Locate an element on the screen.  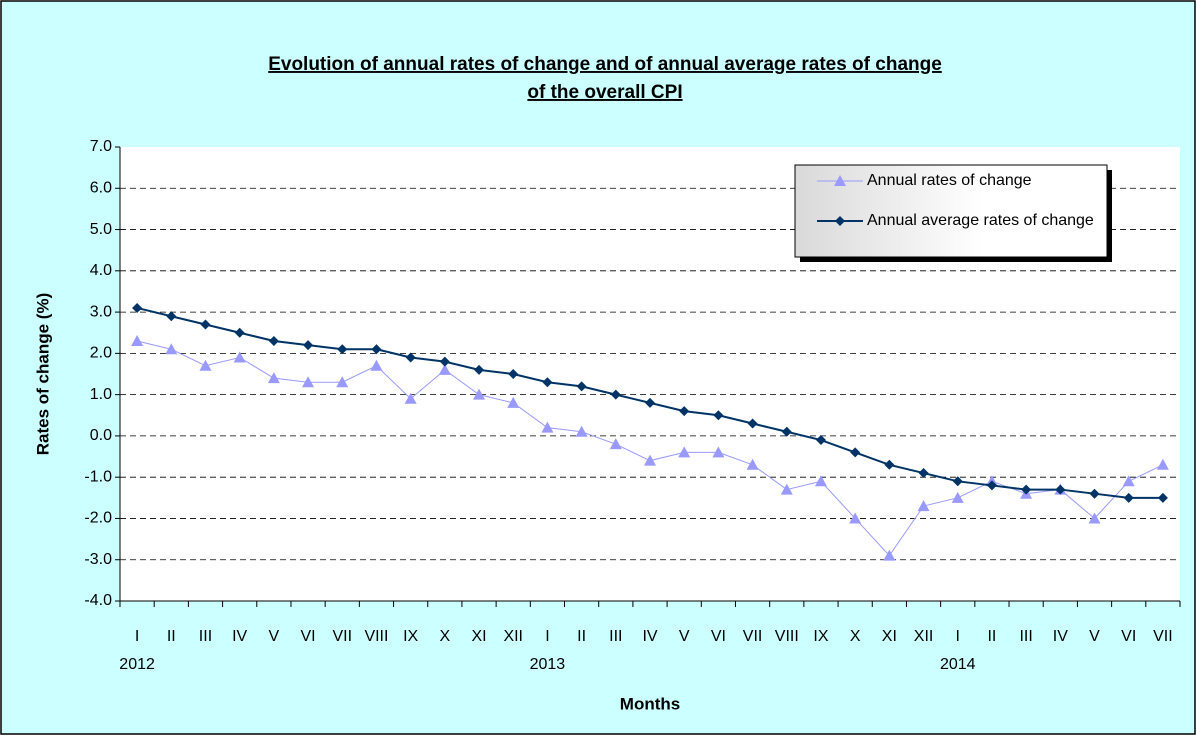
y-tick-label: -2.0 is located at coordinates (98, 518).